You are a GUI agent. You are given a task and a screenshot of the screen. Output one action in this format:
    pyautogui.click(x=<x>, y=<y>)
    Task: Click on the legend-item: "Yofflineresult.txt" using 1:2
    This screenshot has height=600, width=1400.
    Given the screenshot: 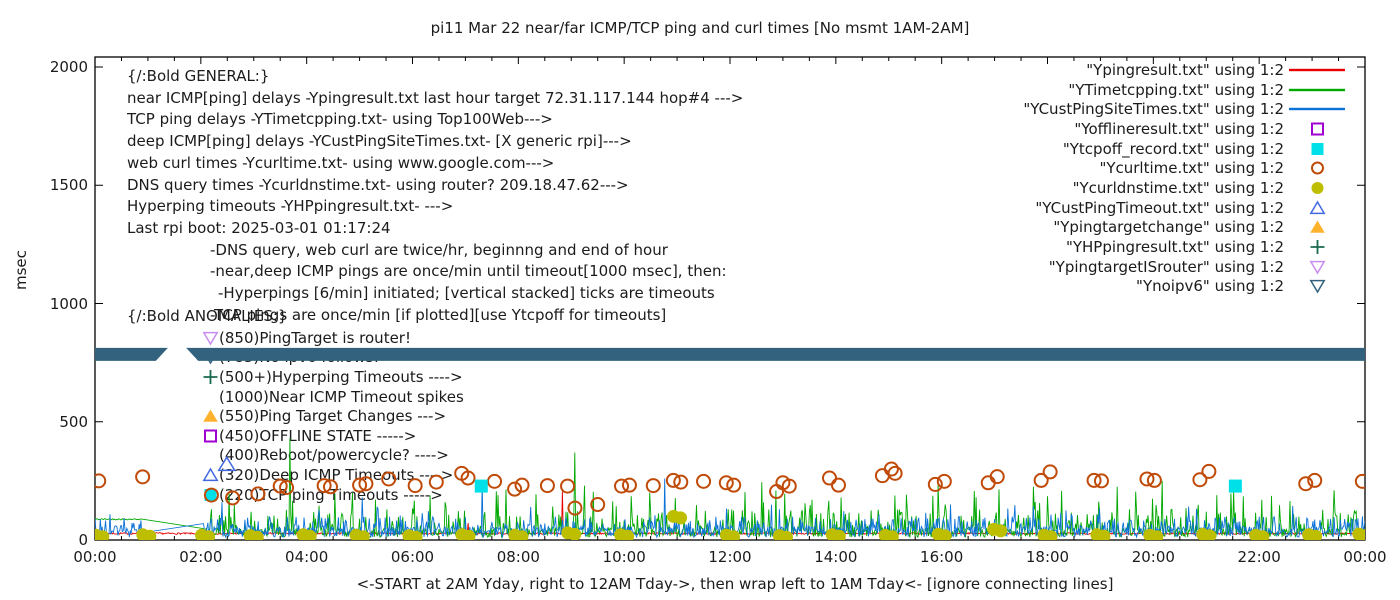 What is the action you would take?
    pyautogui.click(x=1184, y=129)
    